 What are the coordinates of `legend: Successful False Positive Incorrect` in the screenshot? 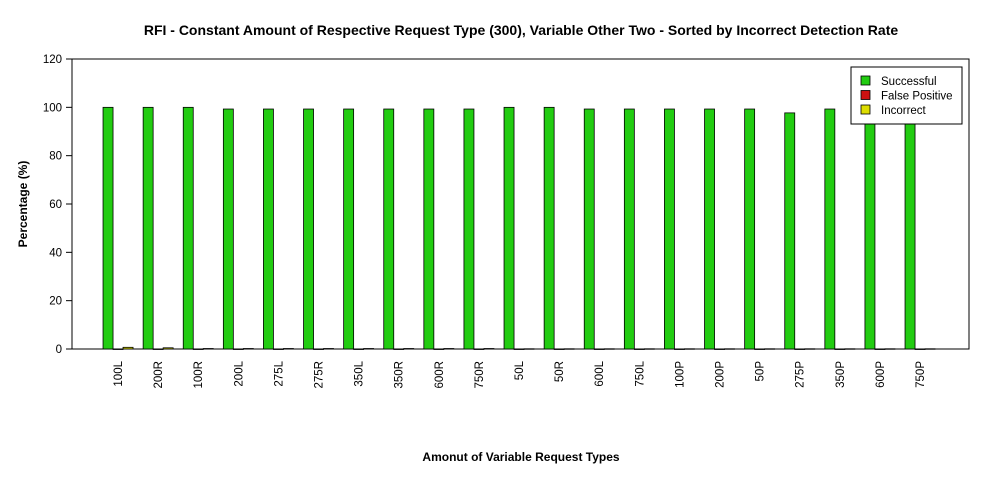 It's located at (906, 95).